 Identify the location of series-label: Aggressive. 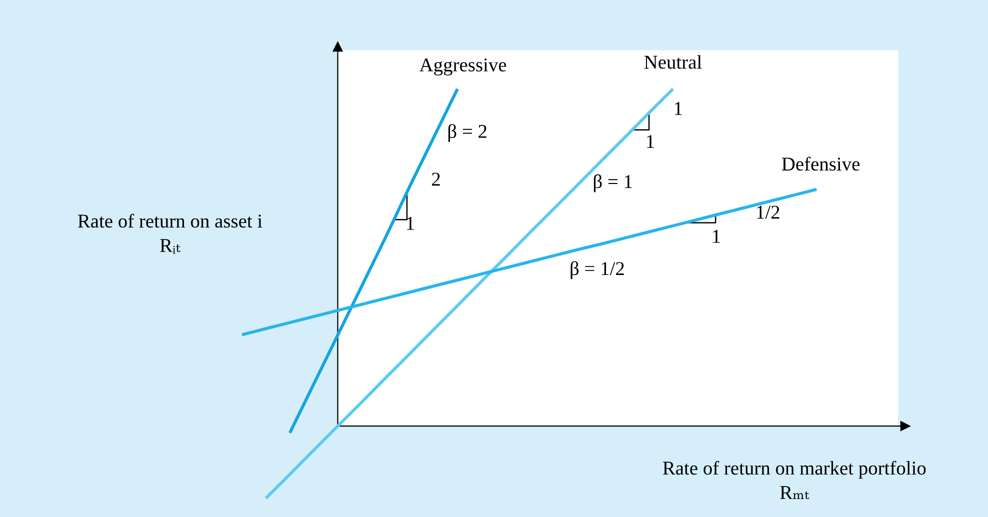
(462, 67).